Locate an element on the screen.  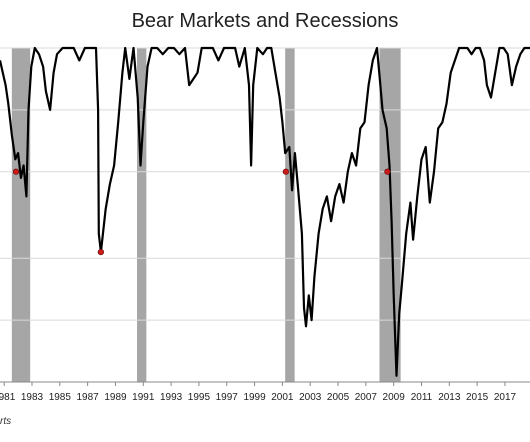
x-tick-label: 2013 is located at coordinates (449, 397).